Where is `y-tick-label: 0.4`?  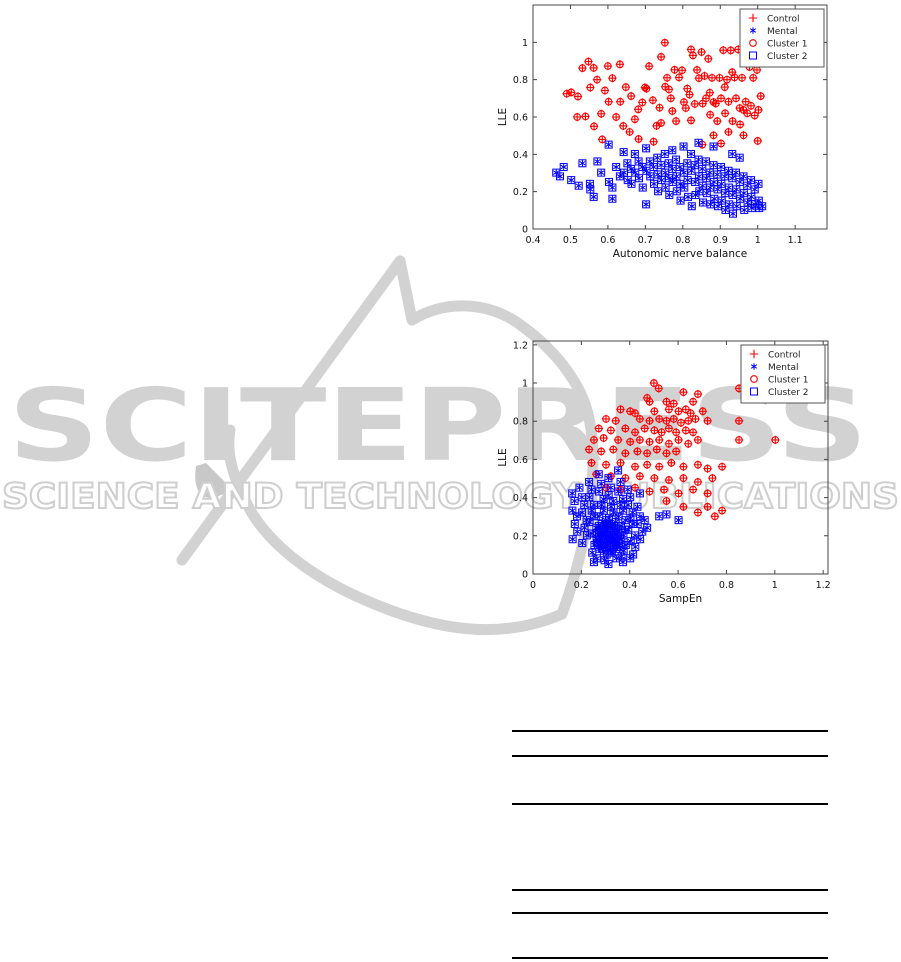
y-tick-label: 0.4 is located at coordinates (520, 155).